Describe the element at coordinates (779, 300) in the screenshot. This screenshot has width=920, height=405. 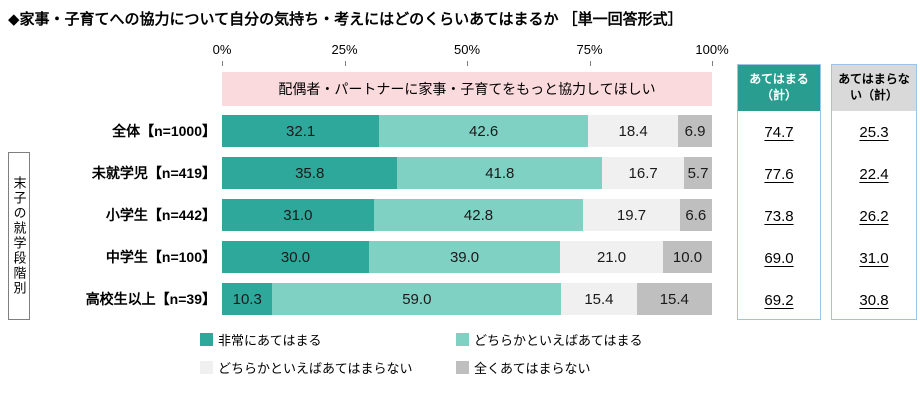
I see `summary-value: 69.2` at that location.